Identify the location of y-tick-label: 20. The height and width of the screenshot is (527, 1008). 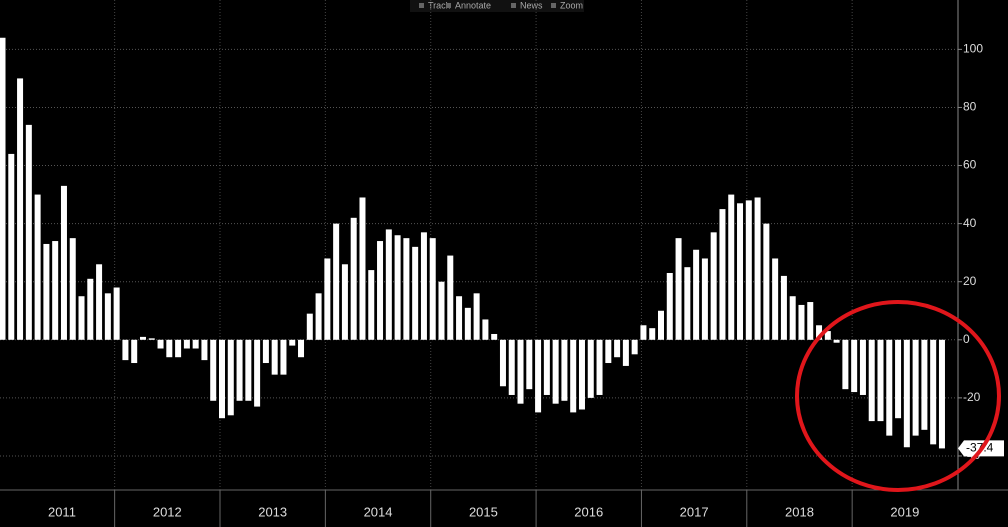
(970, 281).